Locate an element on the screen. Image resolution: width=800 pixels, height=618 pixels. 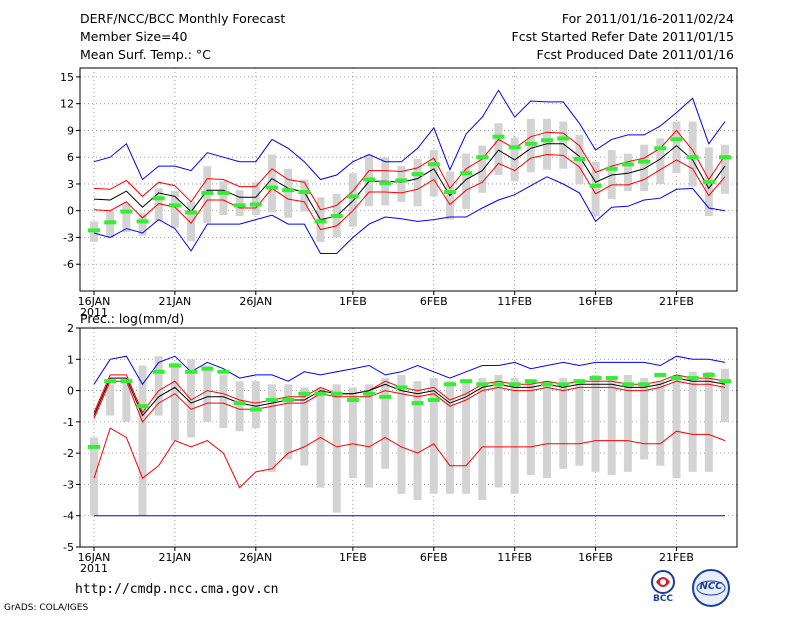
header-period: For 2011/01/16-2011/02/24 is located at coordinates (647, 18).